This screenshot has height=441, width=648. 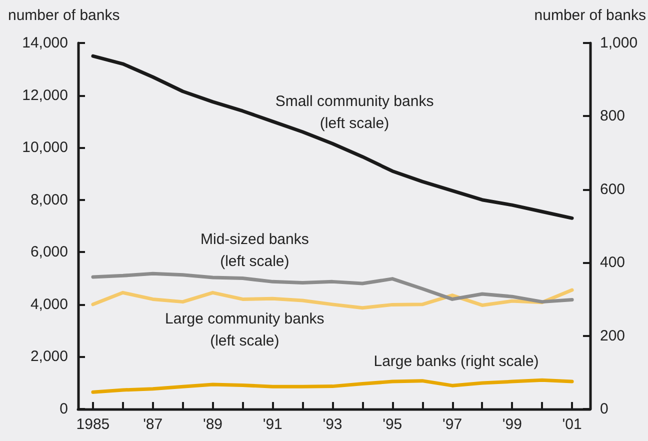 I want to click on y-tick-label: 4,000, so click(x=49, y=304).